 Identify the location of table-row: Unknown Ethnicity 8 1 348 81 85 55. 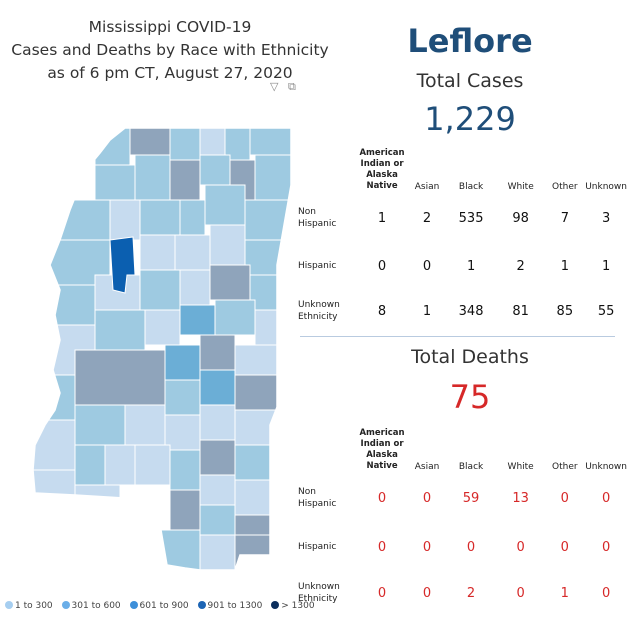
(463, 311).